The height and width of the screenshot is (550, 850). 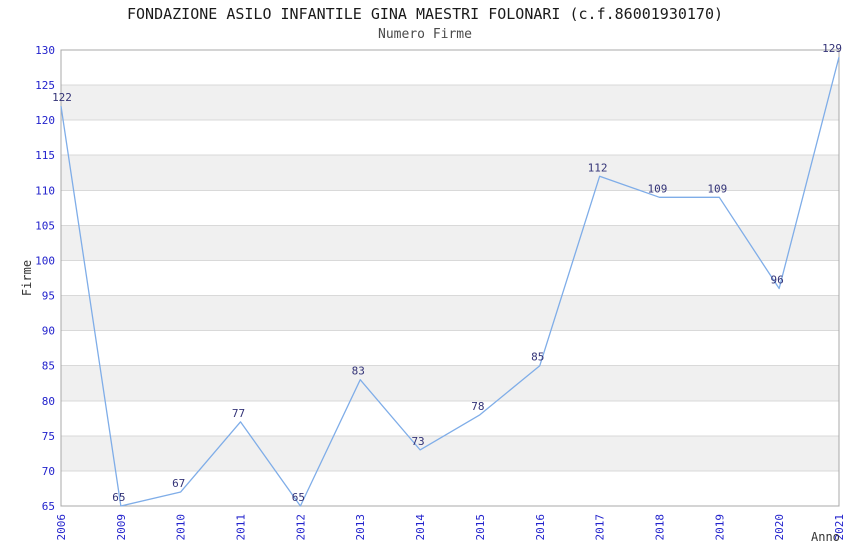 What do you see at coordinates (48, 296) in the screenshot?
I see `y-tick-label: 95` at bounding box center [48, 296].